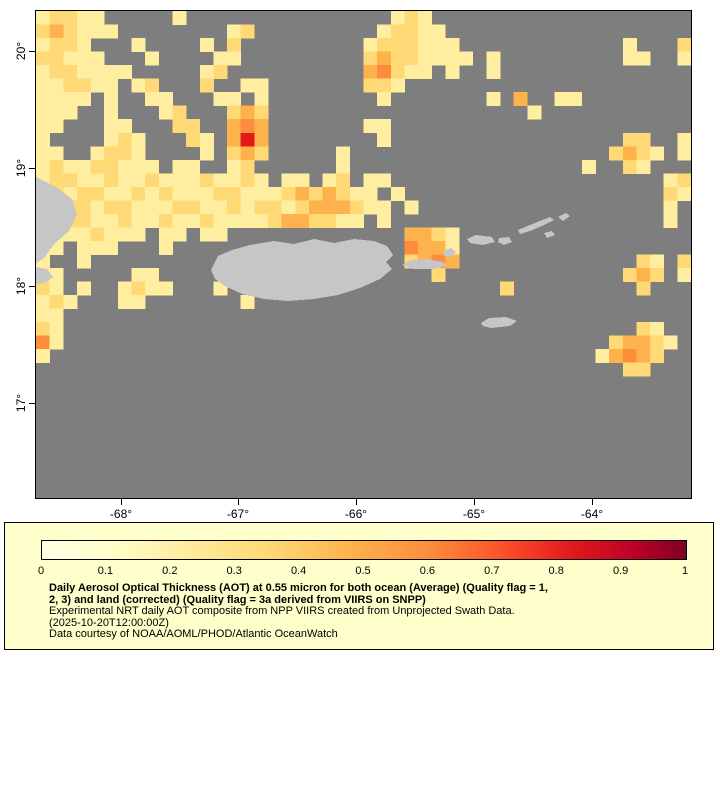  Describe the element at coordinates (536, 225) in the screenshot. I see `land-tortola` at that location.